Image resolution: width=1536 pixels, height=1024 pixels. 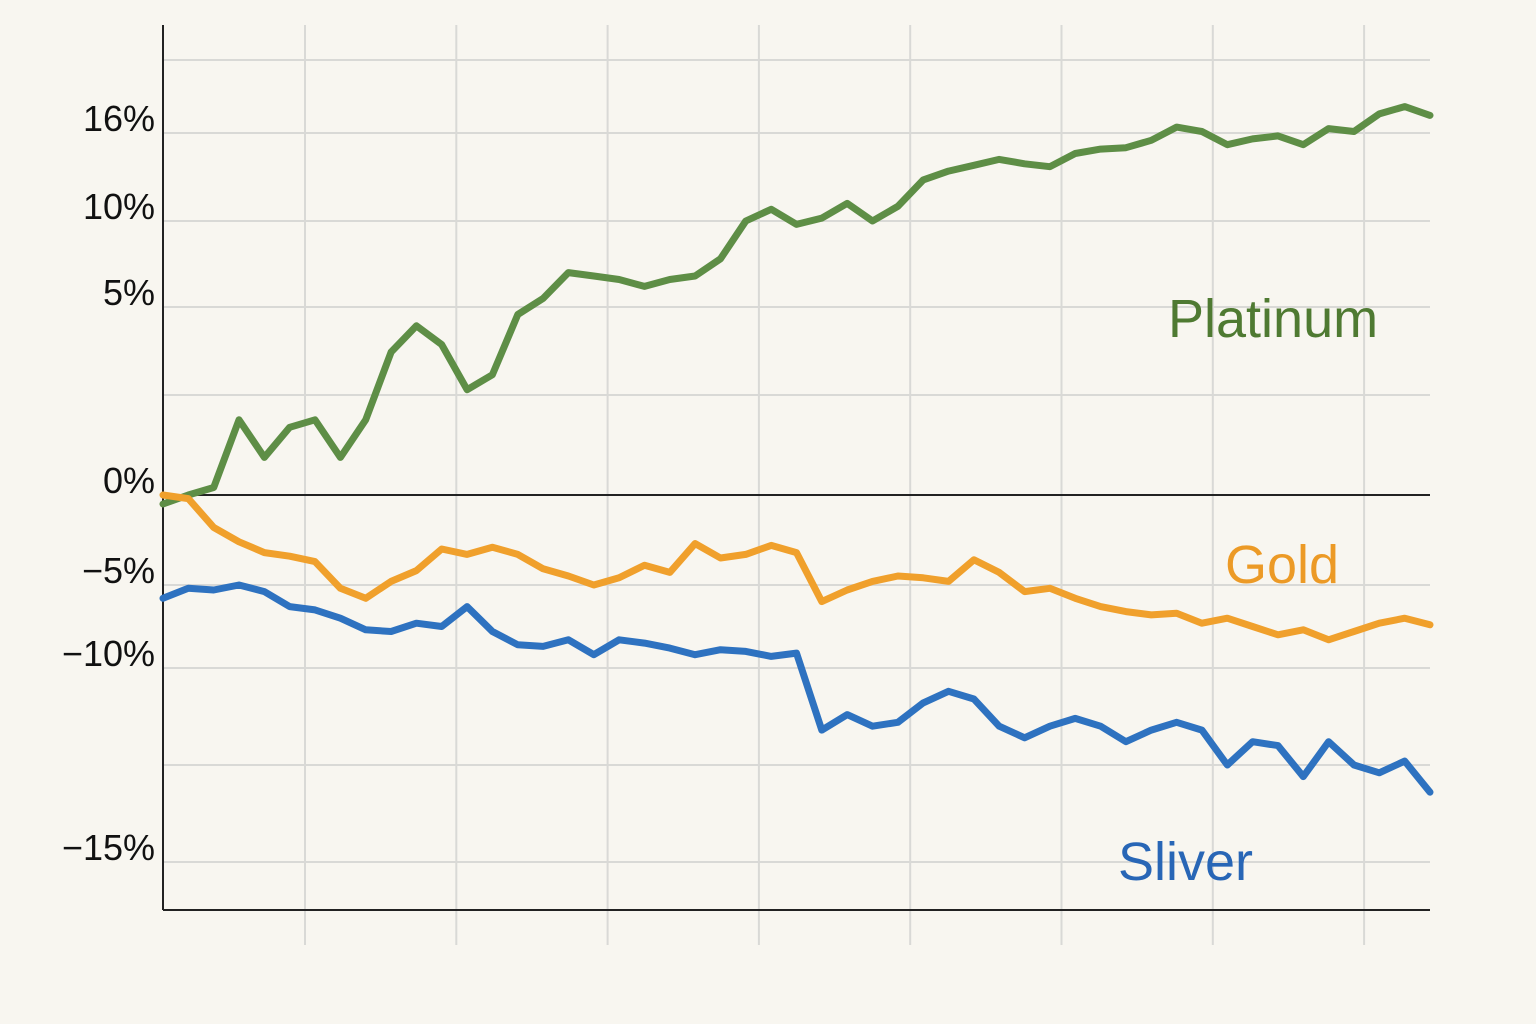 What do you see at coordinates (129, 292) in the screenshot?
I see `y-tick-label: 5%` at bounding box center [129, 292].